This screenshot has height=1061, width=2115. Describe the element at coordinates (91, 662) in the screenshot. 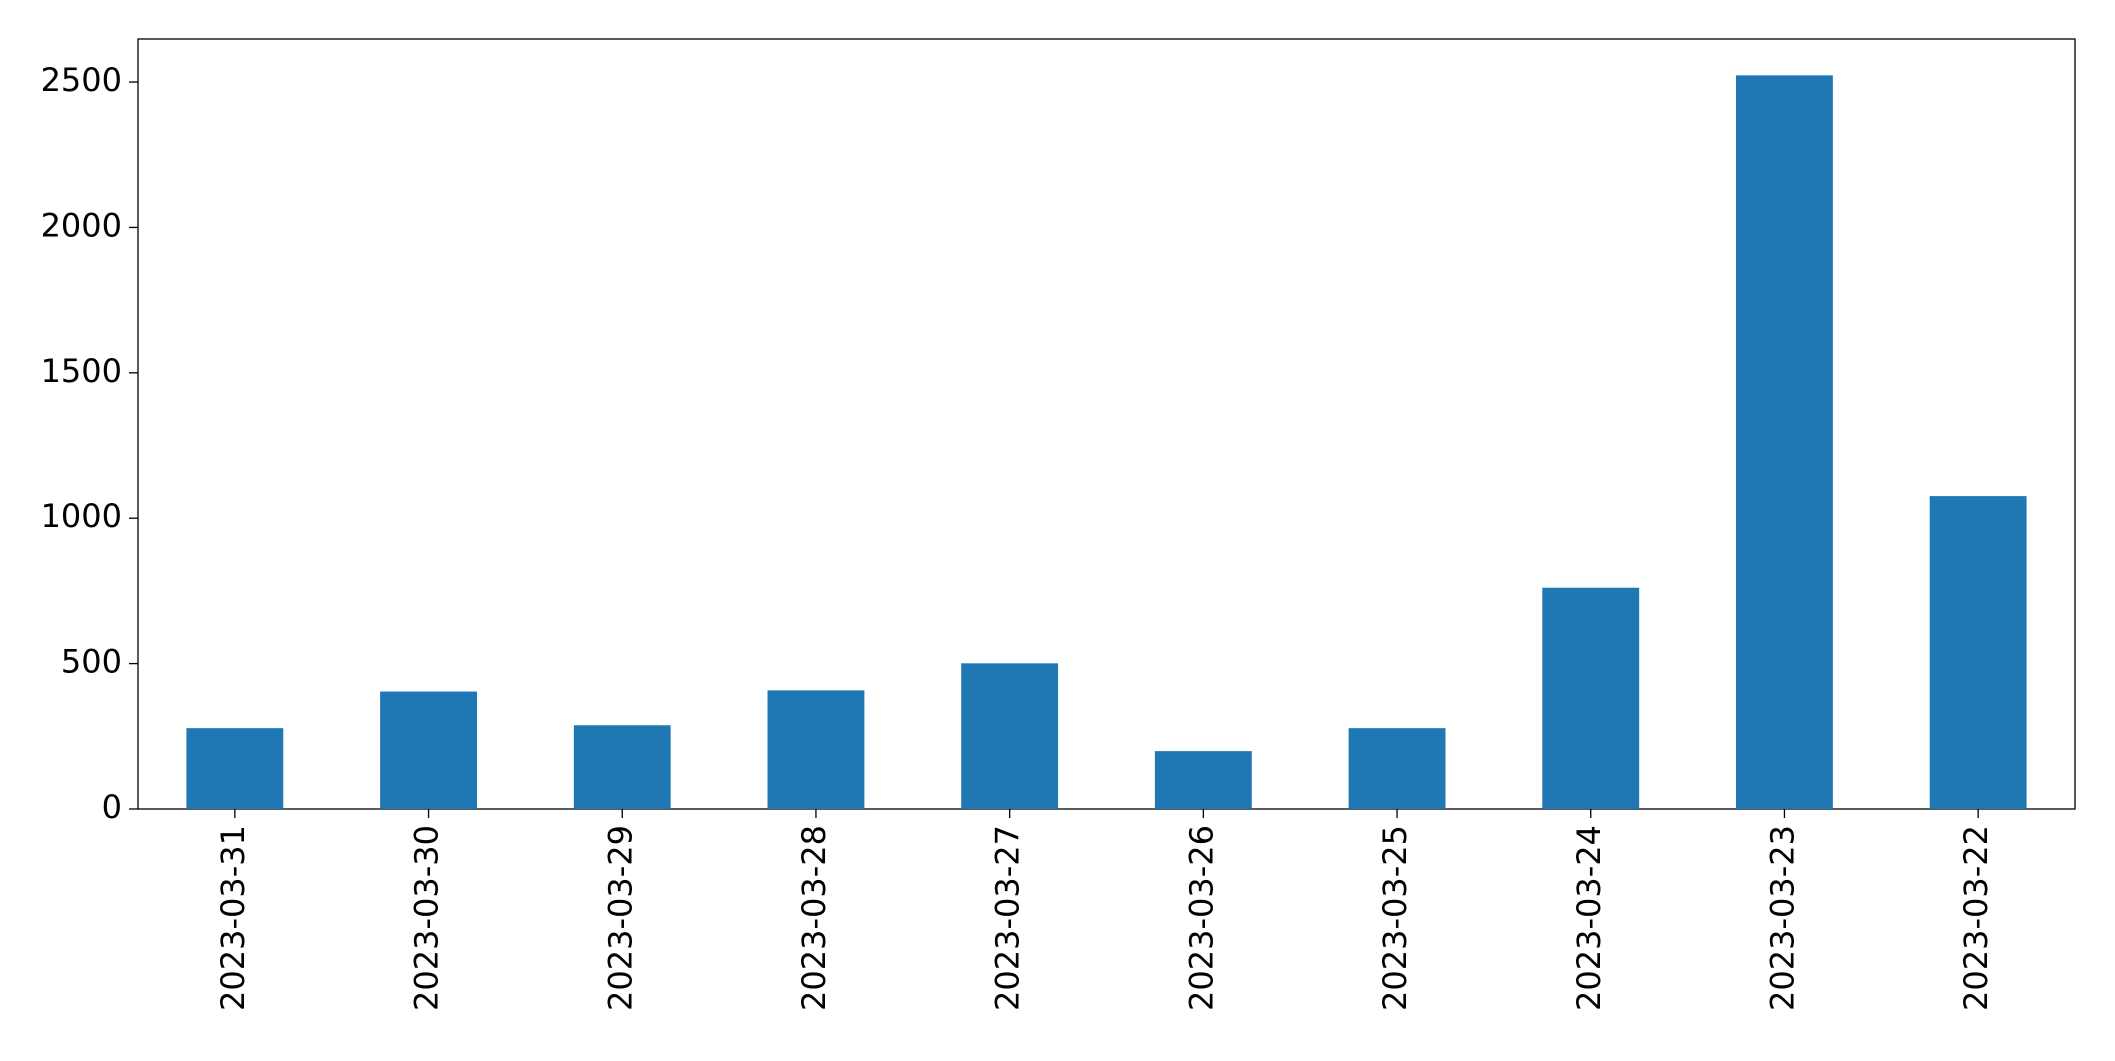

I see `y-tick-label: 500` at that location.